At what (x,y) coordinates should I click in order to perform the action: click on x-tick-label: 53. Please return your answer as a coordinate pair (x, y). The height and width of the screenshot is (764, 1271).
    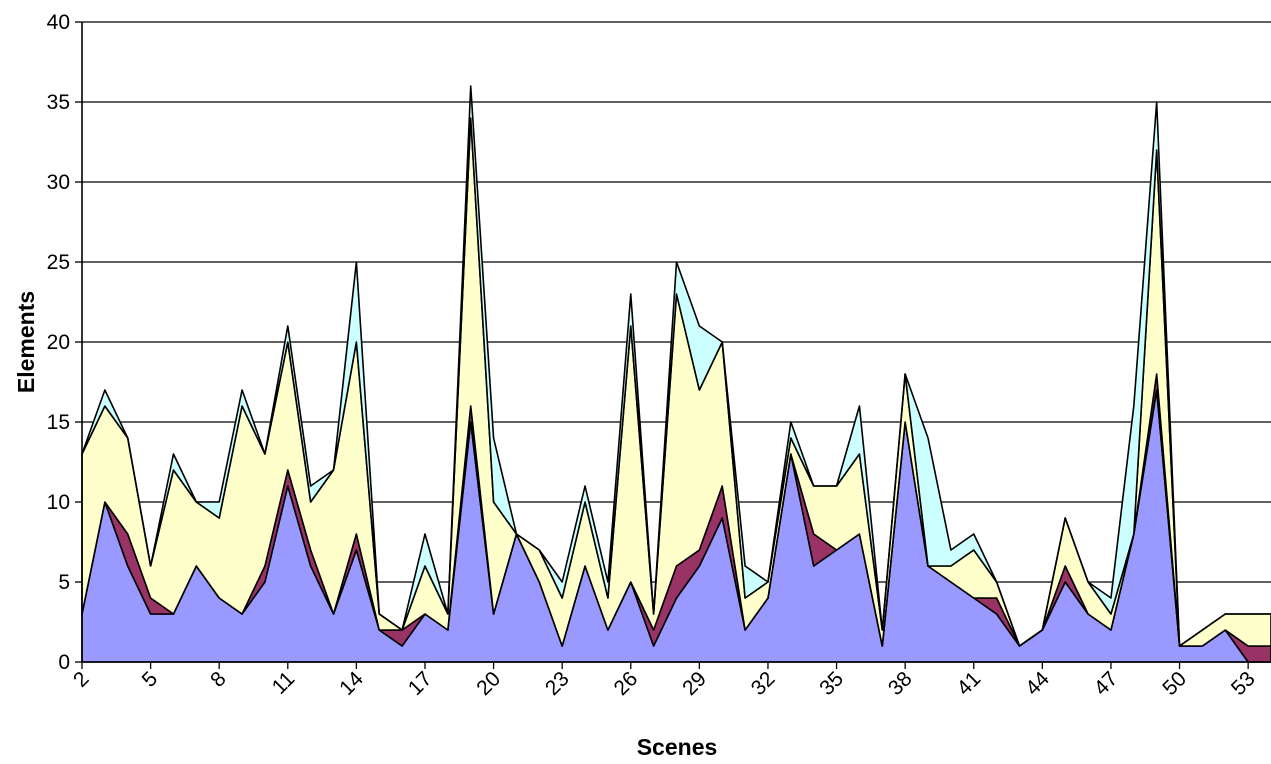
    Looking at the image, I should click on (1243, 683).